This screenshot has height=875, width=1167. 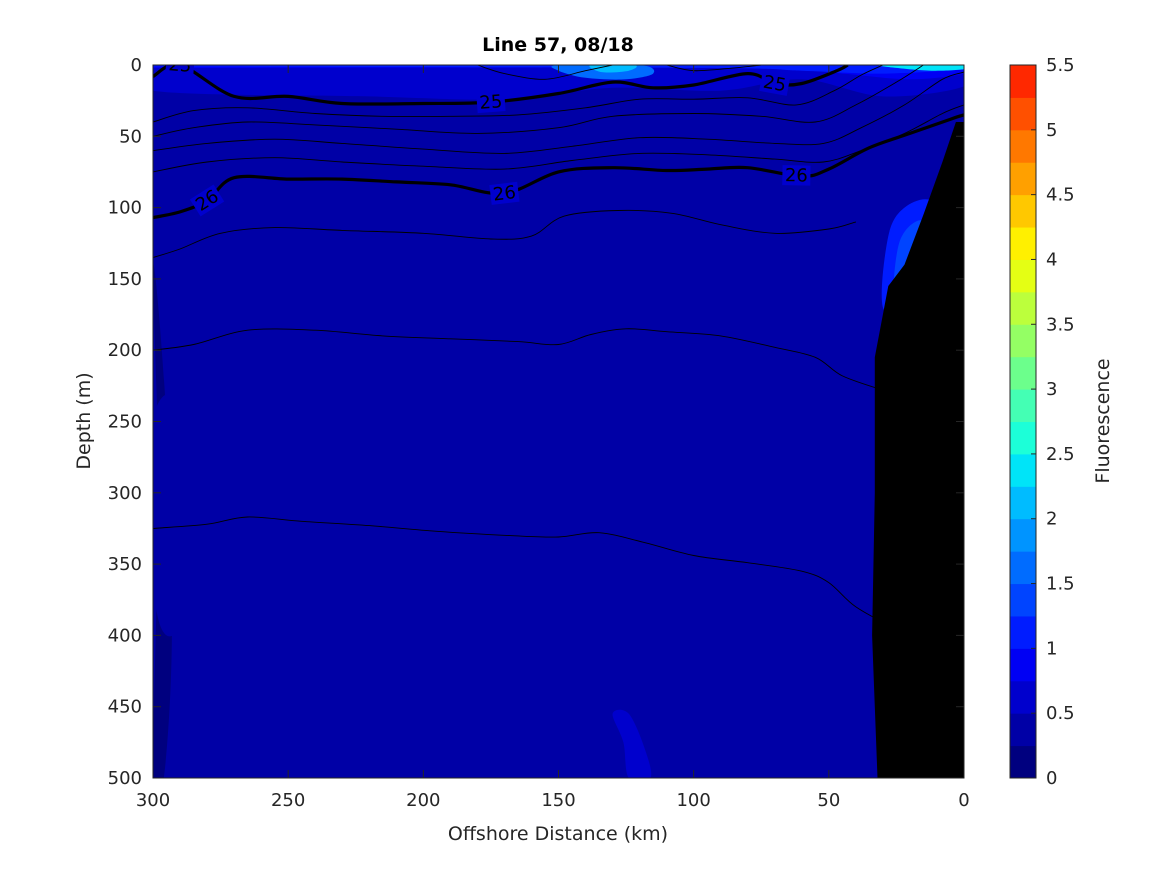 What do you see at coordinates (1060, 584) in the screenshot?
I see `colorbar-tick-label: 1.5` at bounding box center [1060, 584].